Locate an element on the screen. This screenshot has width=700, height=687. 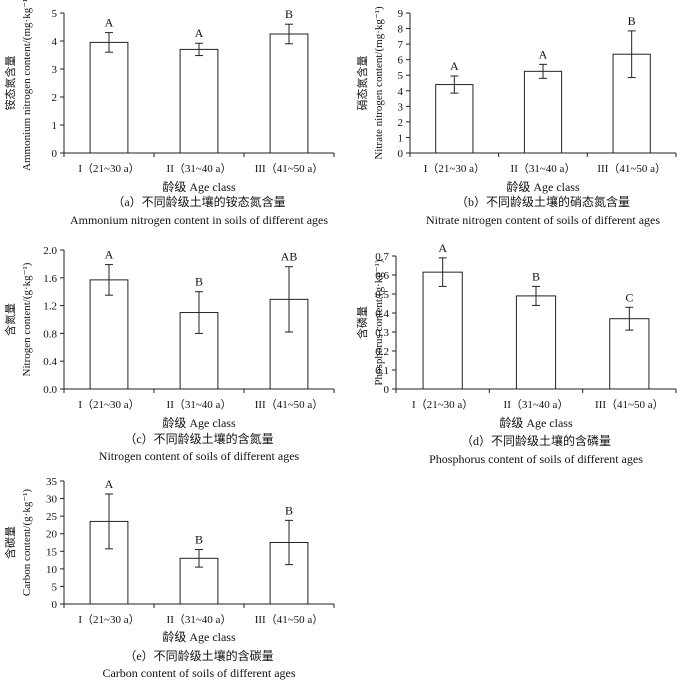
panel-d-caption-cn: （d）不同龄级土壤的含磷量 is located at coordinates (536, 440).